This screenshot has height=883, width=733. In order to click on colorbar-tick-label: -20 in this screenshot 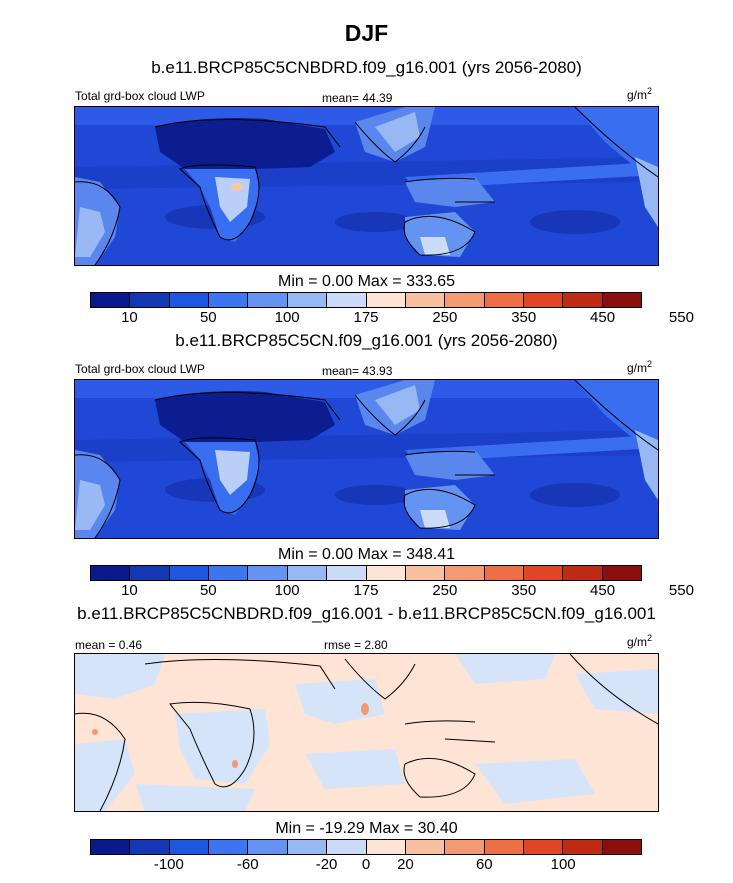, I will do `click(326, 864)`.